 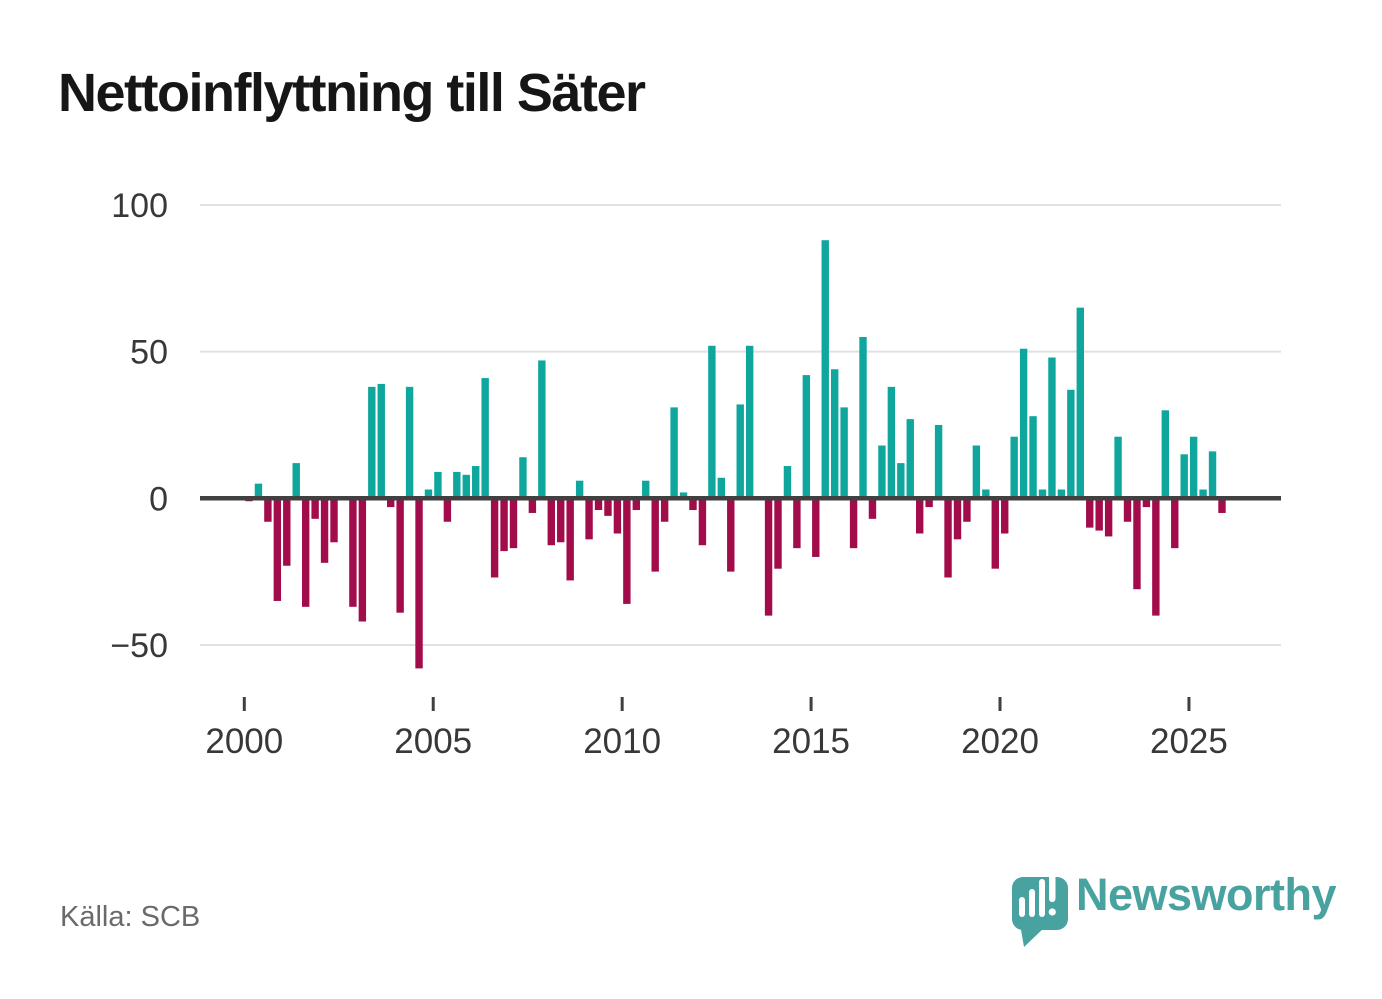 I want to click on bar-2012-q1, so click(x=702, y=522).